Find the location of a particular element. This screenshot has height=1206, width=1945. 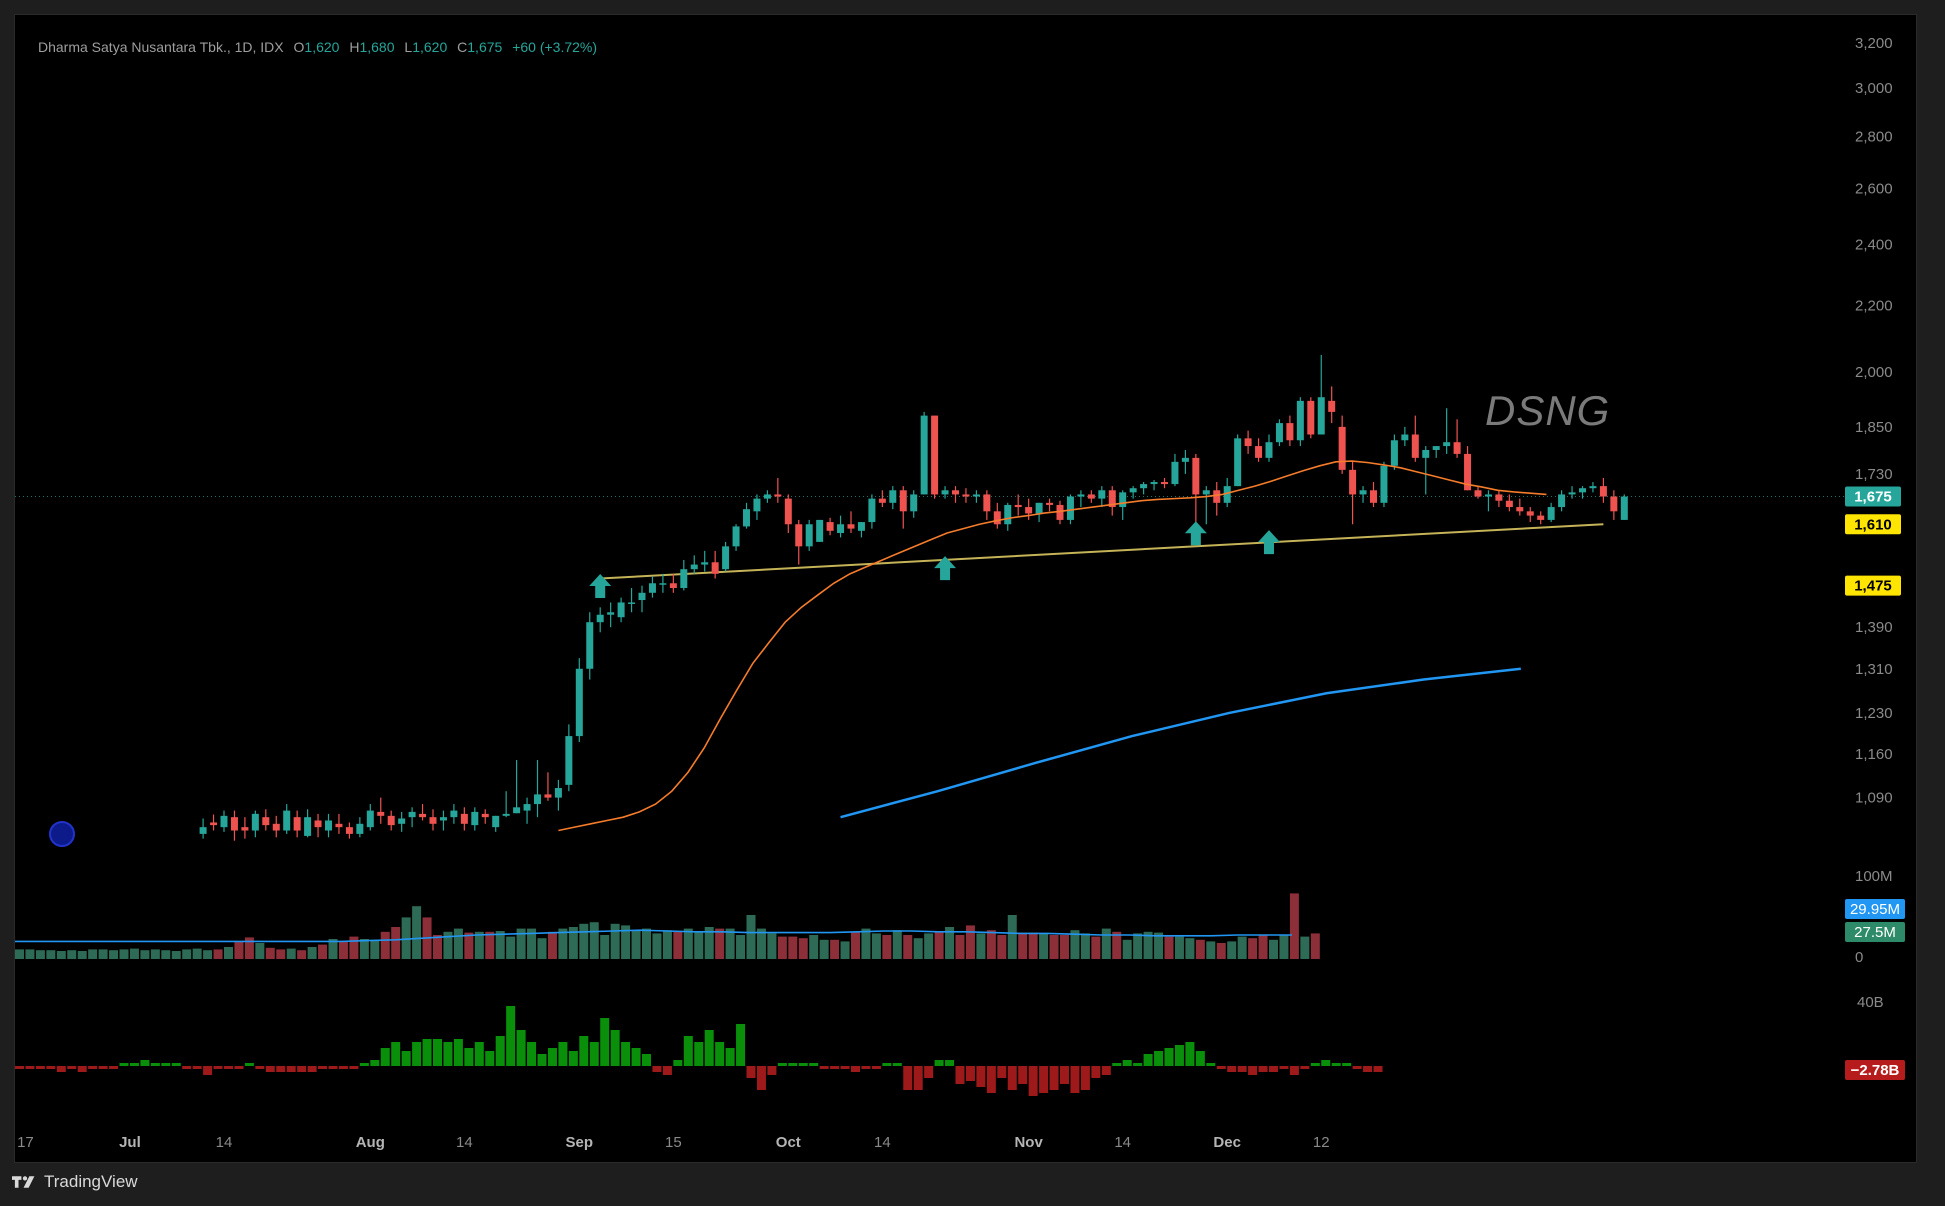

volume-tick-label: 0 is located at coordinates (1859, 957).